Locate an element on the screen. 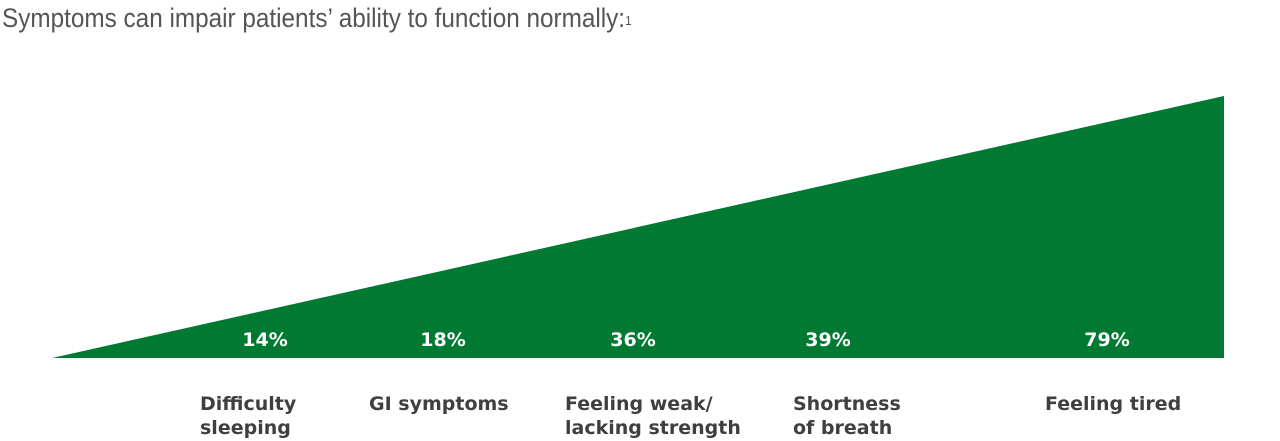  category-label-line: of breath is located at coordinates (842, 428).